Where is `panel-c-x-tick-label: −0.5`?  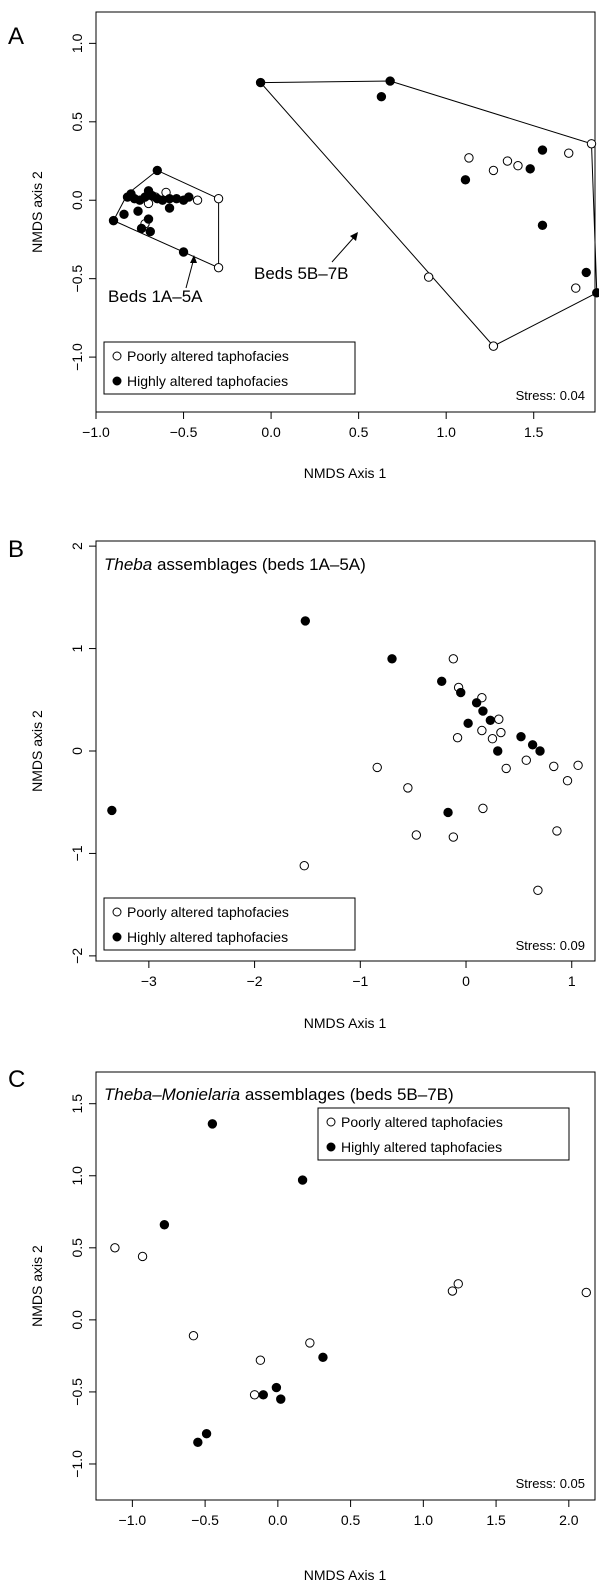 panel-c-x-tick-label: −0.5 is located at coordinates (205, 1520).